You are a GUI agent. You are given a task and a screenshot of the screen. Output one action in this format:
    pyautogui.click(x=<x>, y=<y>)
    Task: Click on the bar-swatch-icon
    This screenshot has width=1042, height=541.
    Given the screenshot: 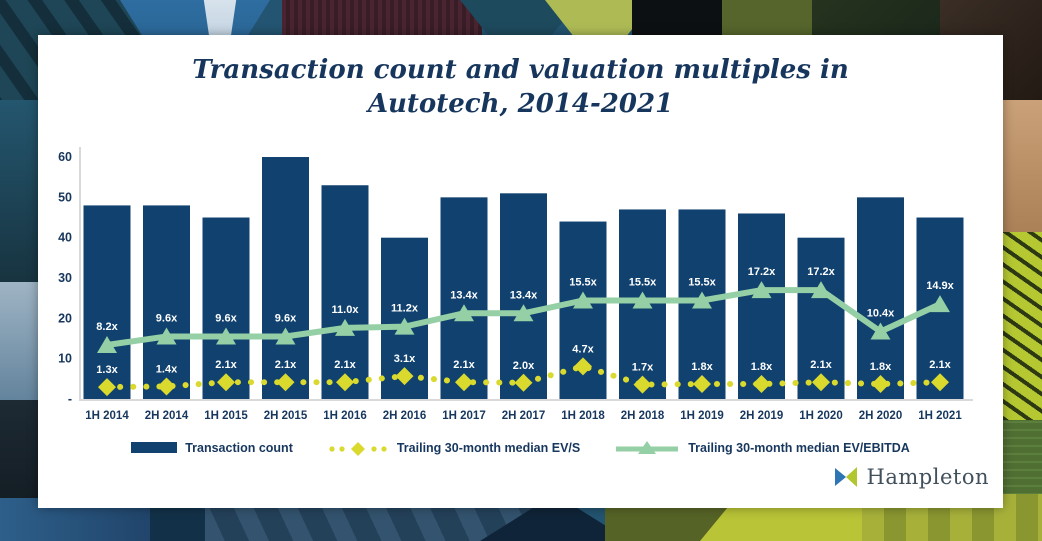 What is the action you would take?
    pyautogui.click(x=154, y=447)
    